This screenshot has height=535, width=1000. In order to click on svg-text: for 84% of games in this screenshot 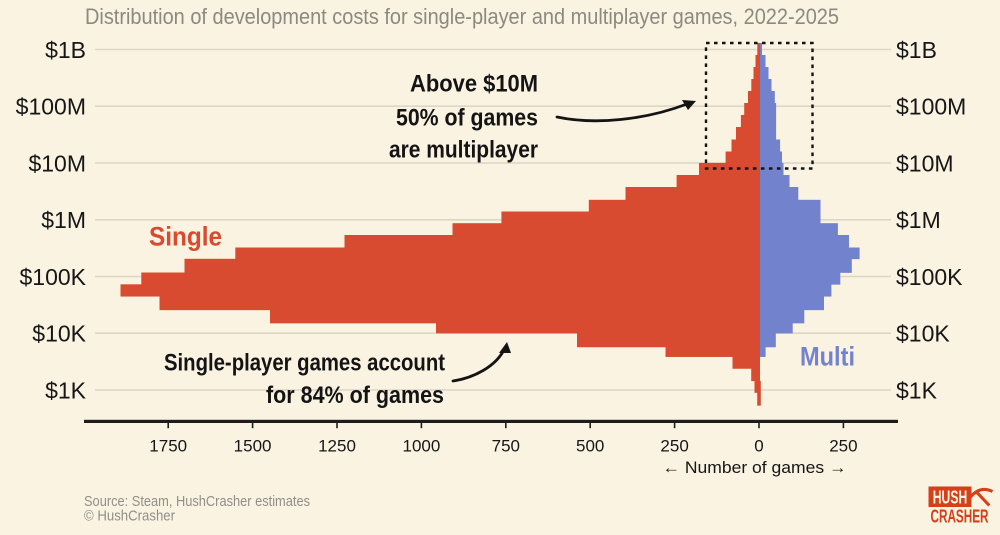, I will do `click(355, 395)`.